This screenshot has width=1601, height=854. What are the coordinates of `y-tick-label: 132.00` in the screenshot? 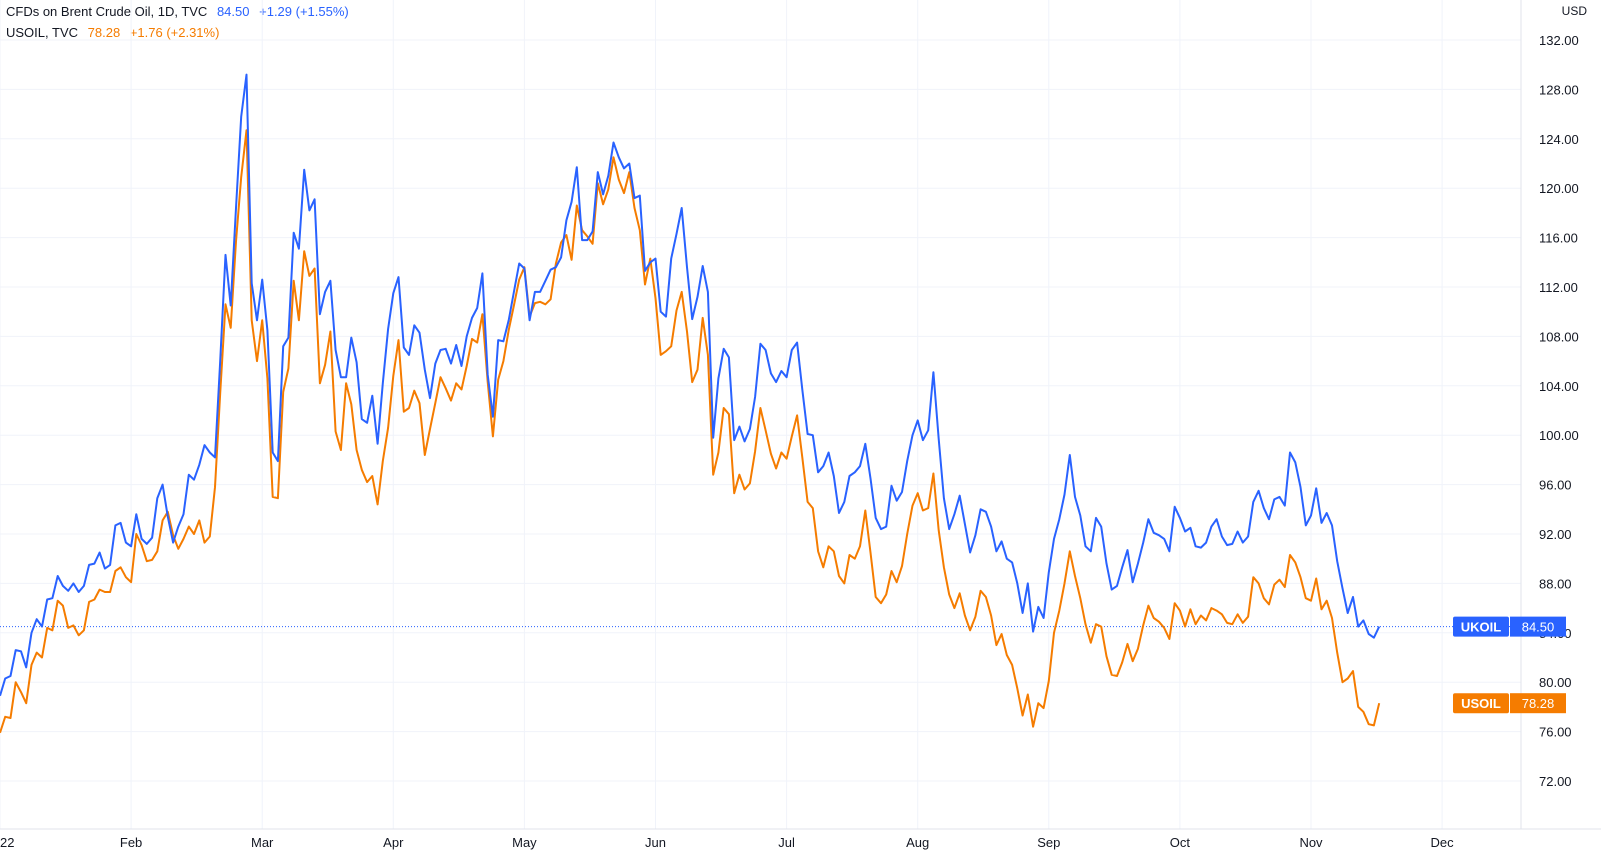 It's located at (1559, 40).